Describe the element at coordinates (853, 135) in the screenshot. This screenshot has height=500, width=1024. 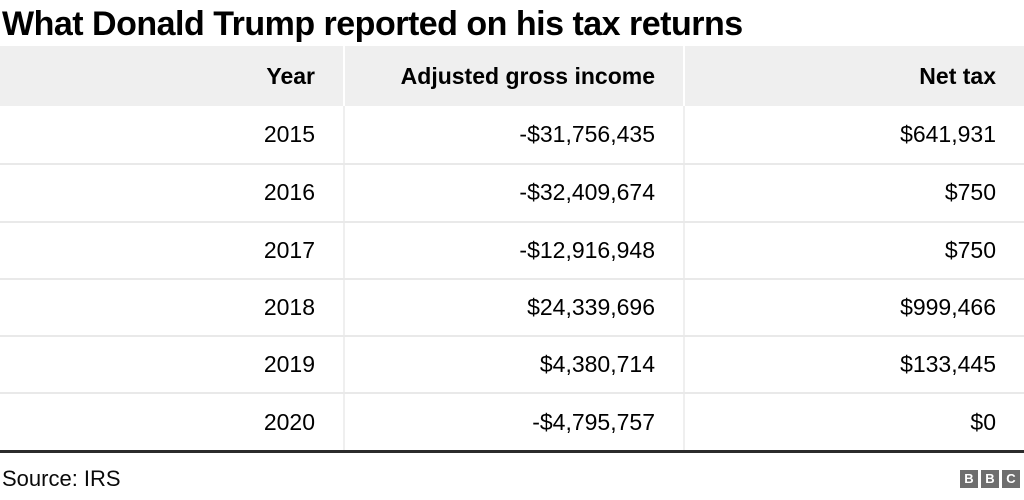
I see `cell-net-tax: $641,931` at that location.